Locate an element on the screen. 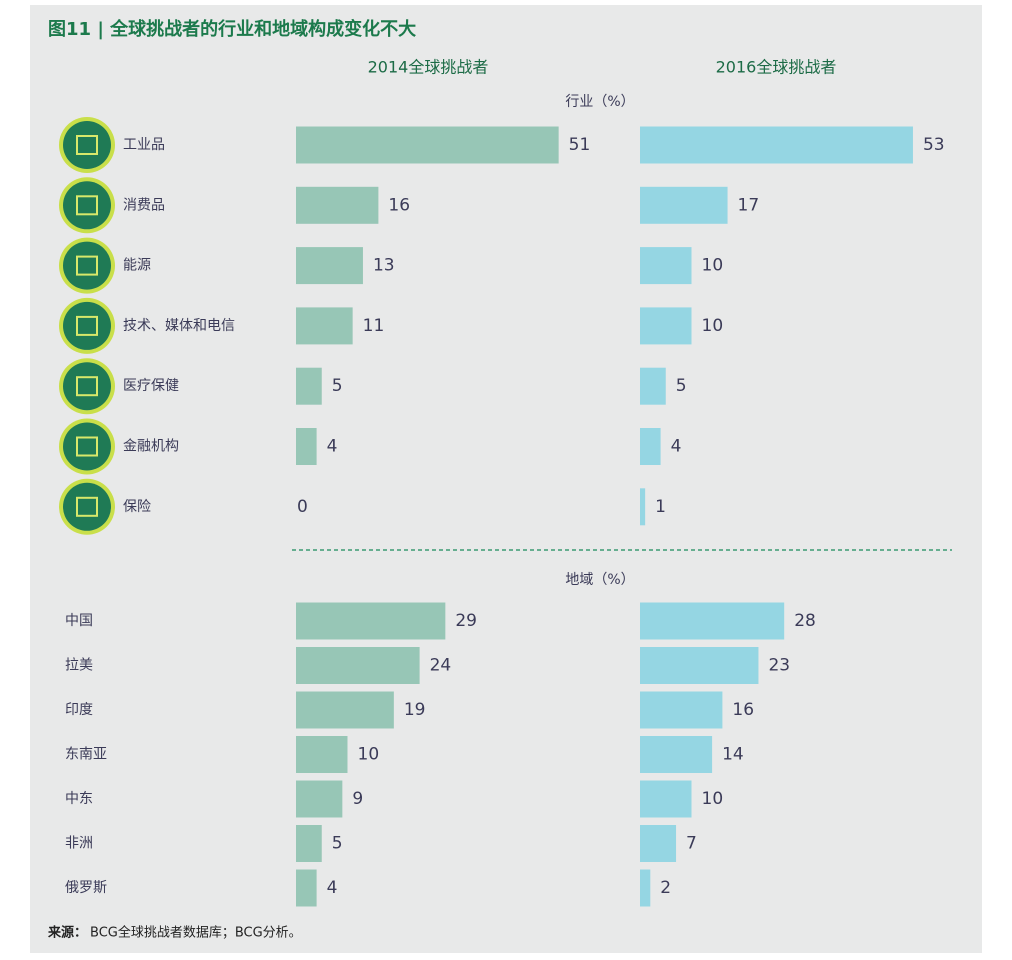  value-label: 19 is located at coordinates (415, 710).